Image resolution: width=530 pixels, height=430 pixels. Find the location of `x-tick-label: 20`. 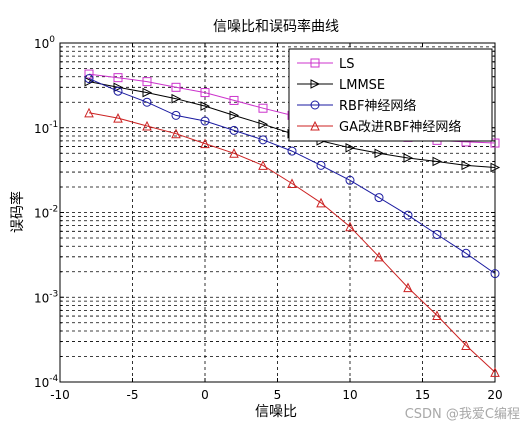

x-tick-label: 20 is located at coordinates (494, 395).